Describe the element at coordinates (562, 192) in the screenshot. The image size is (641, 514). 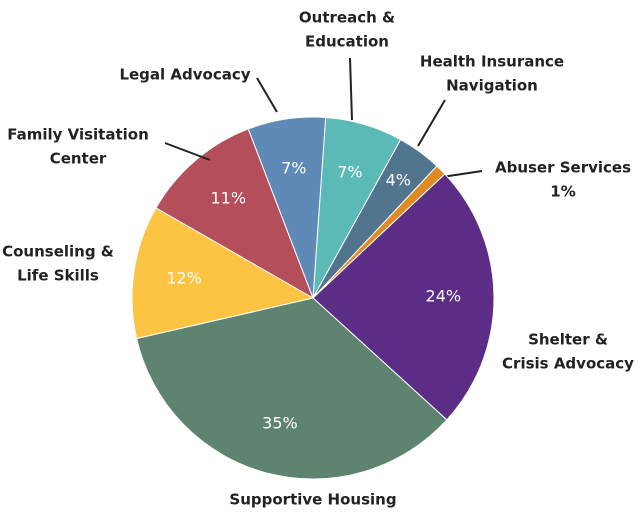
I see `value-label: 1%` at that location.